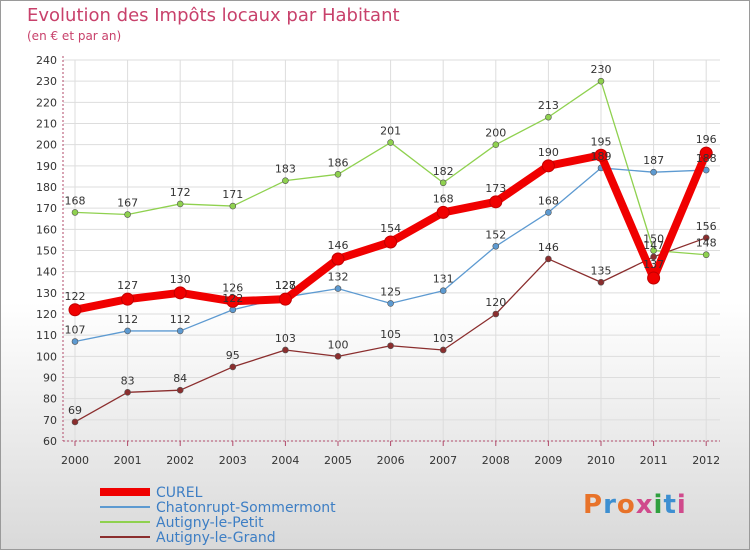  Describe the element at coordinates (46, 272) in the screenshot. I see `y-tick-label: 140` at that location.